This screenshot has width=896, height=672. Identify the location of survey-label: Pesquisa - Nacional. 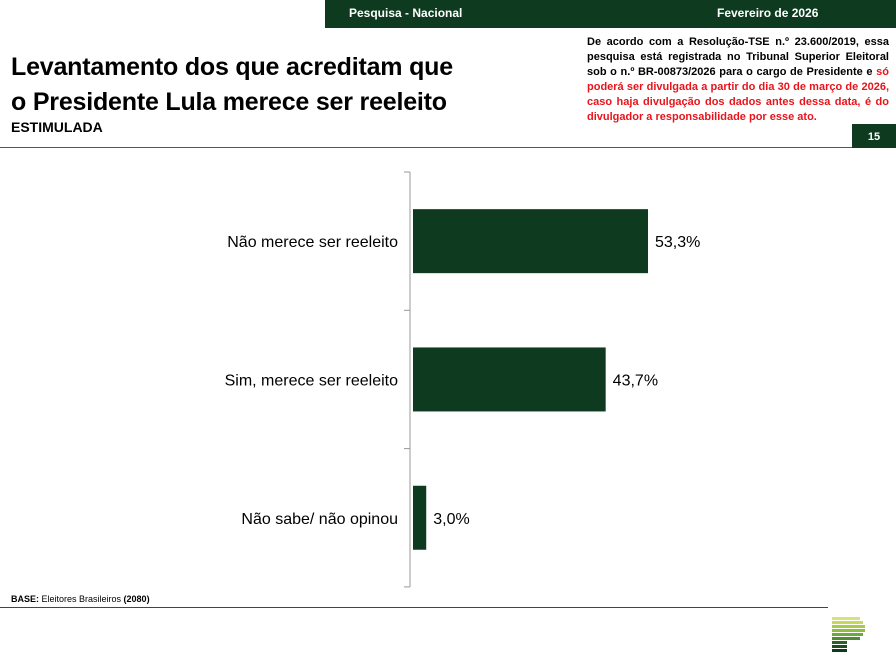
(406, 13).